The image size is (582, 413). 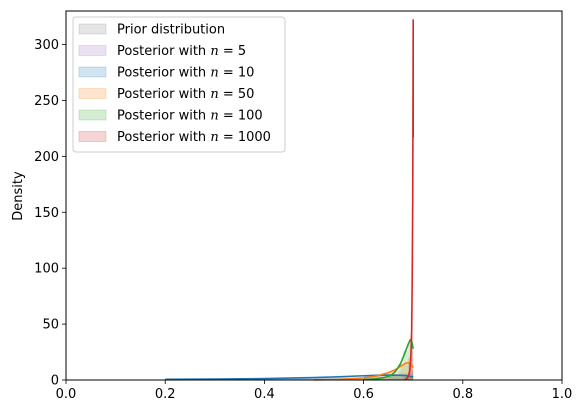 What do you see at coordinates (190, 116) in the screenshot?
I see `legend-label: Posterior with n = 100` at bounding box center [190, 116].